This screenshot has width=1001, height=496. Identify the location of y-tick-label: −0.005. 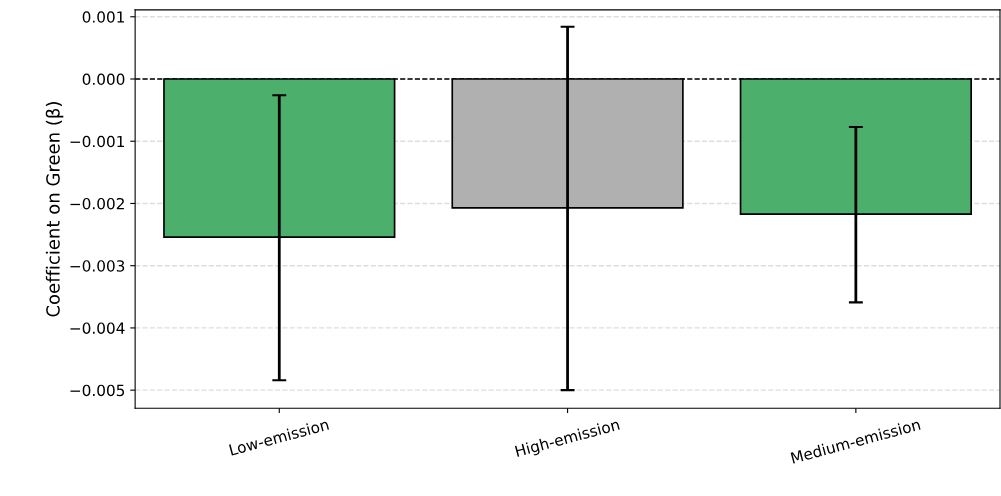
(97, 390).